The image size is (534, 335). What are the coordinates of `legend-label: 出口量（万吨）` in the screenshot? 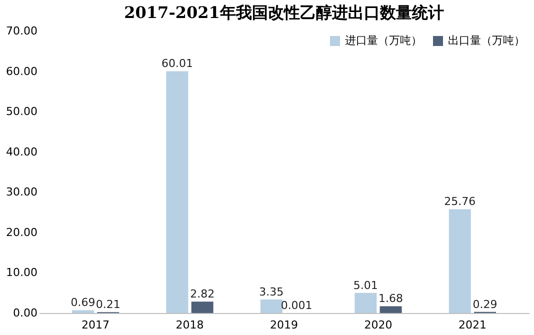 It's located at (486, 40).